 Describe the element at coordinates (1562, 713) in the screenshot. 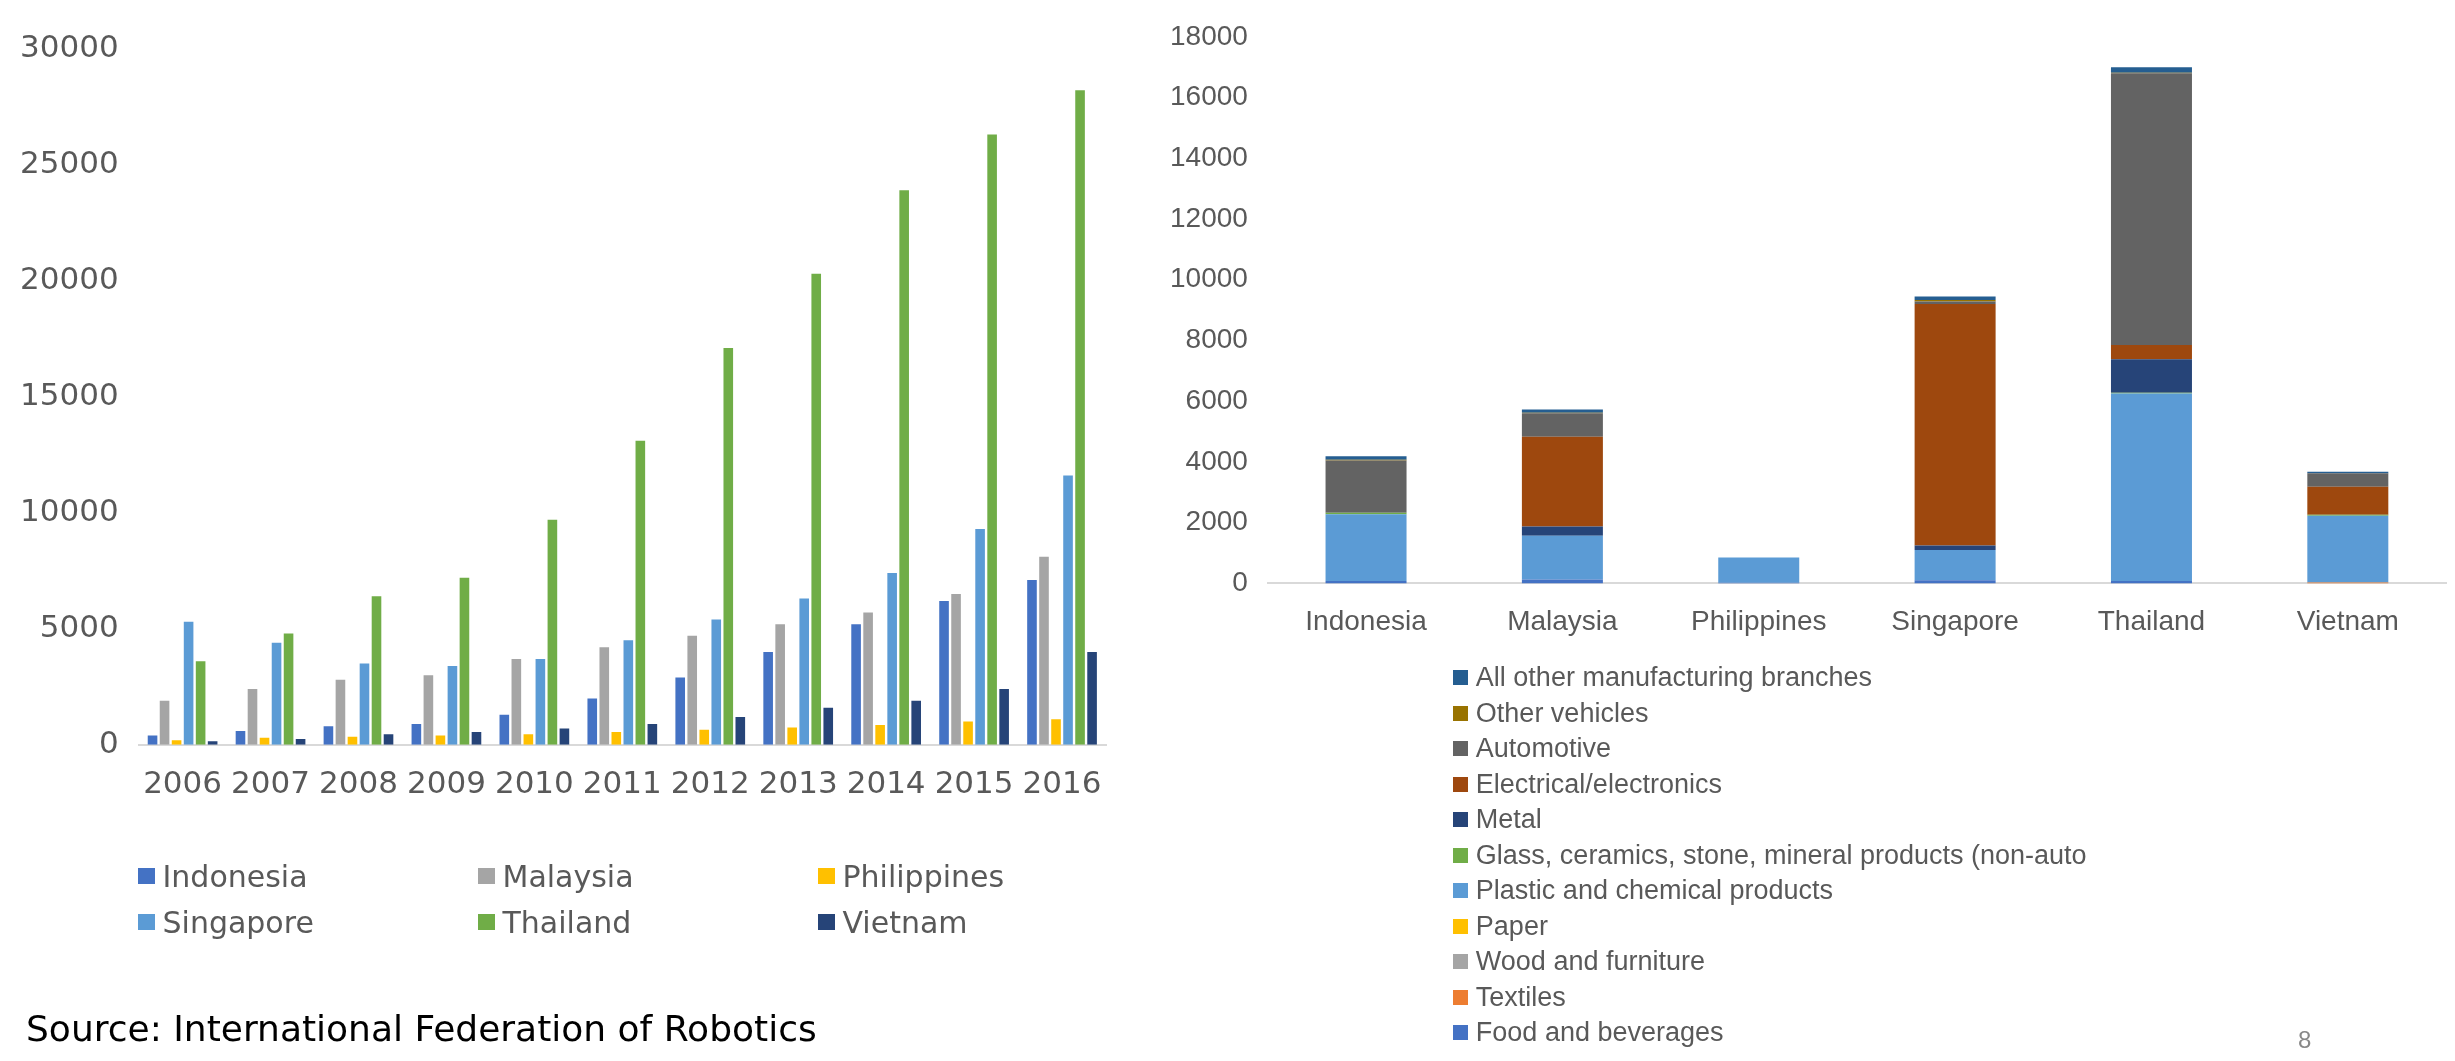

I see `legend-label: Other vehicles` at that location.